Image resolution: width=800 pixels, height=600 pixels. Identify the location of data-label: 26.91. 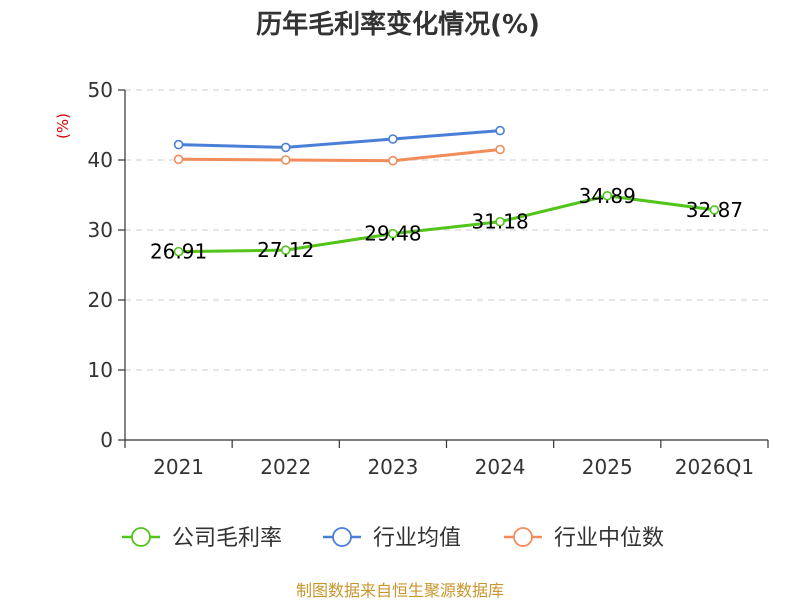
(178, 252).